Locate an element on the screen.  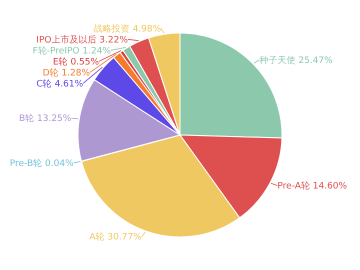
slice-label: IPO上市及以后 3.22% is located at coordinates (82, 40).